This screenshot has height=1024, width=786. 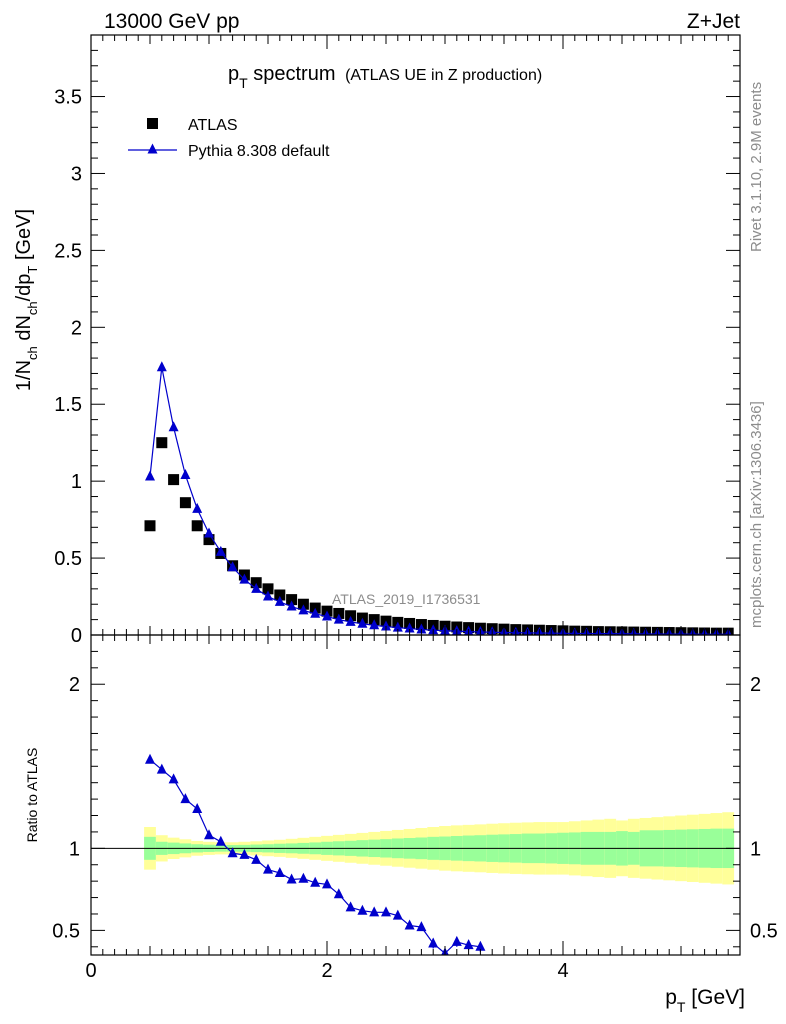 I want to click on y-tick-label-main: 0.5, so click(x=68, y=559).